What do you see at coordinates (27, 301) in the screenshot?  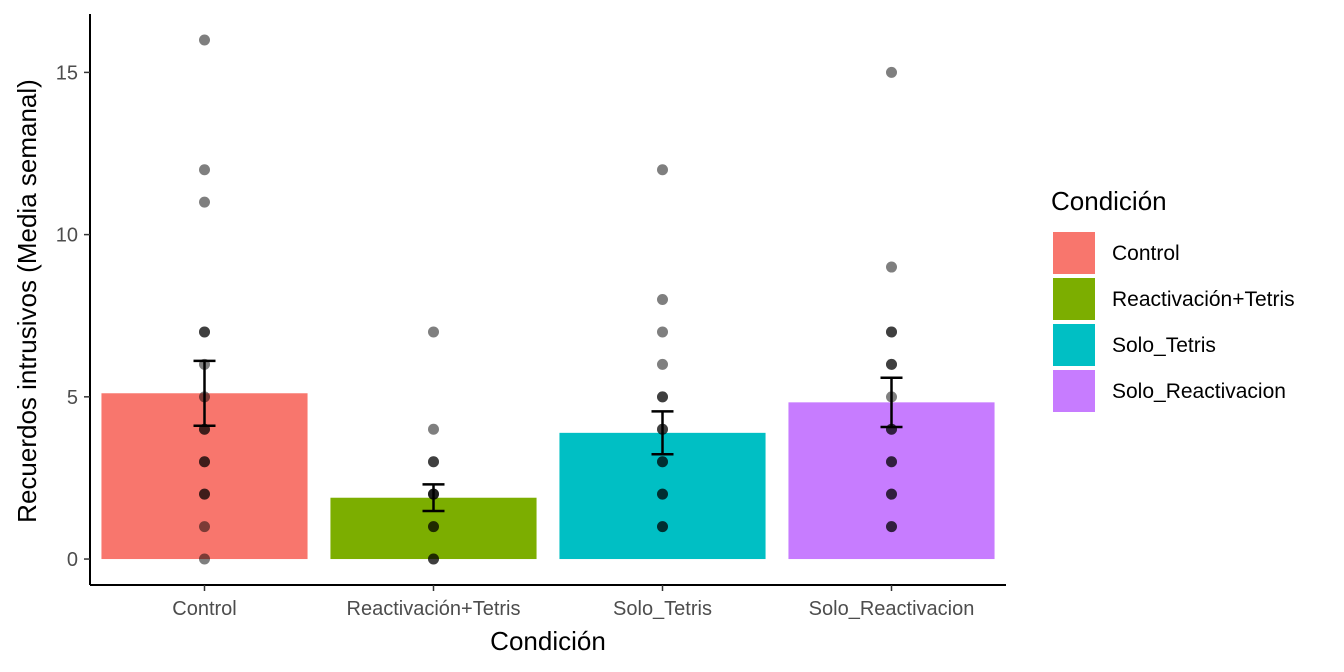 I see `y-axis-title: Recuerdos intrusivos (Media semanal)` at bounding box center [27, 301].